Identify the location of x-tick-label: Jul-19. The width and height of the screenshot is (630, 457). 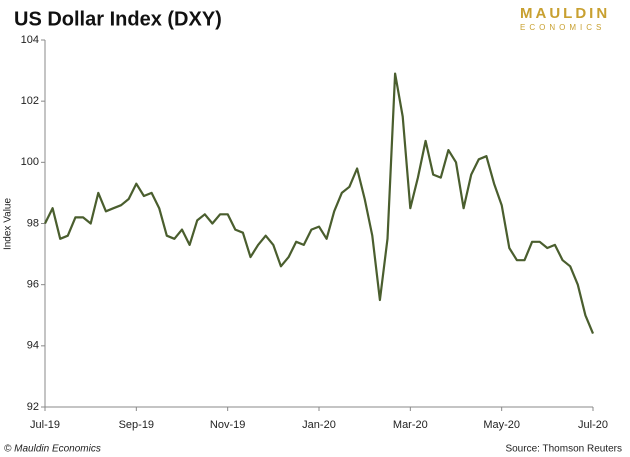
(45, 425).